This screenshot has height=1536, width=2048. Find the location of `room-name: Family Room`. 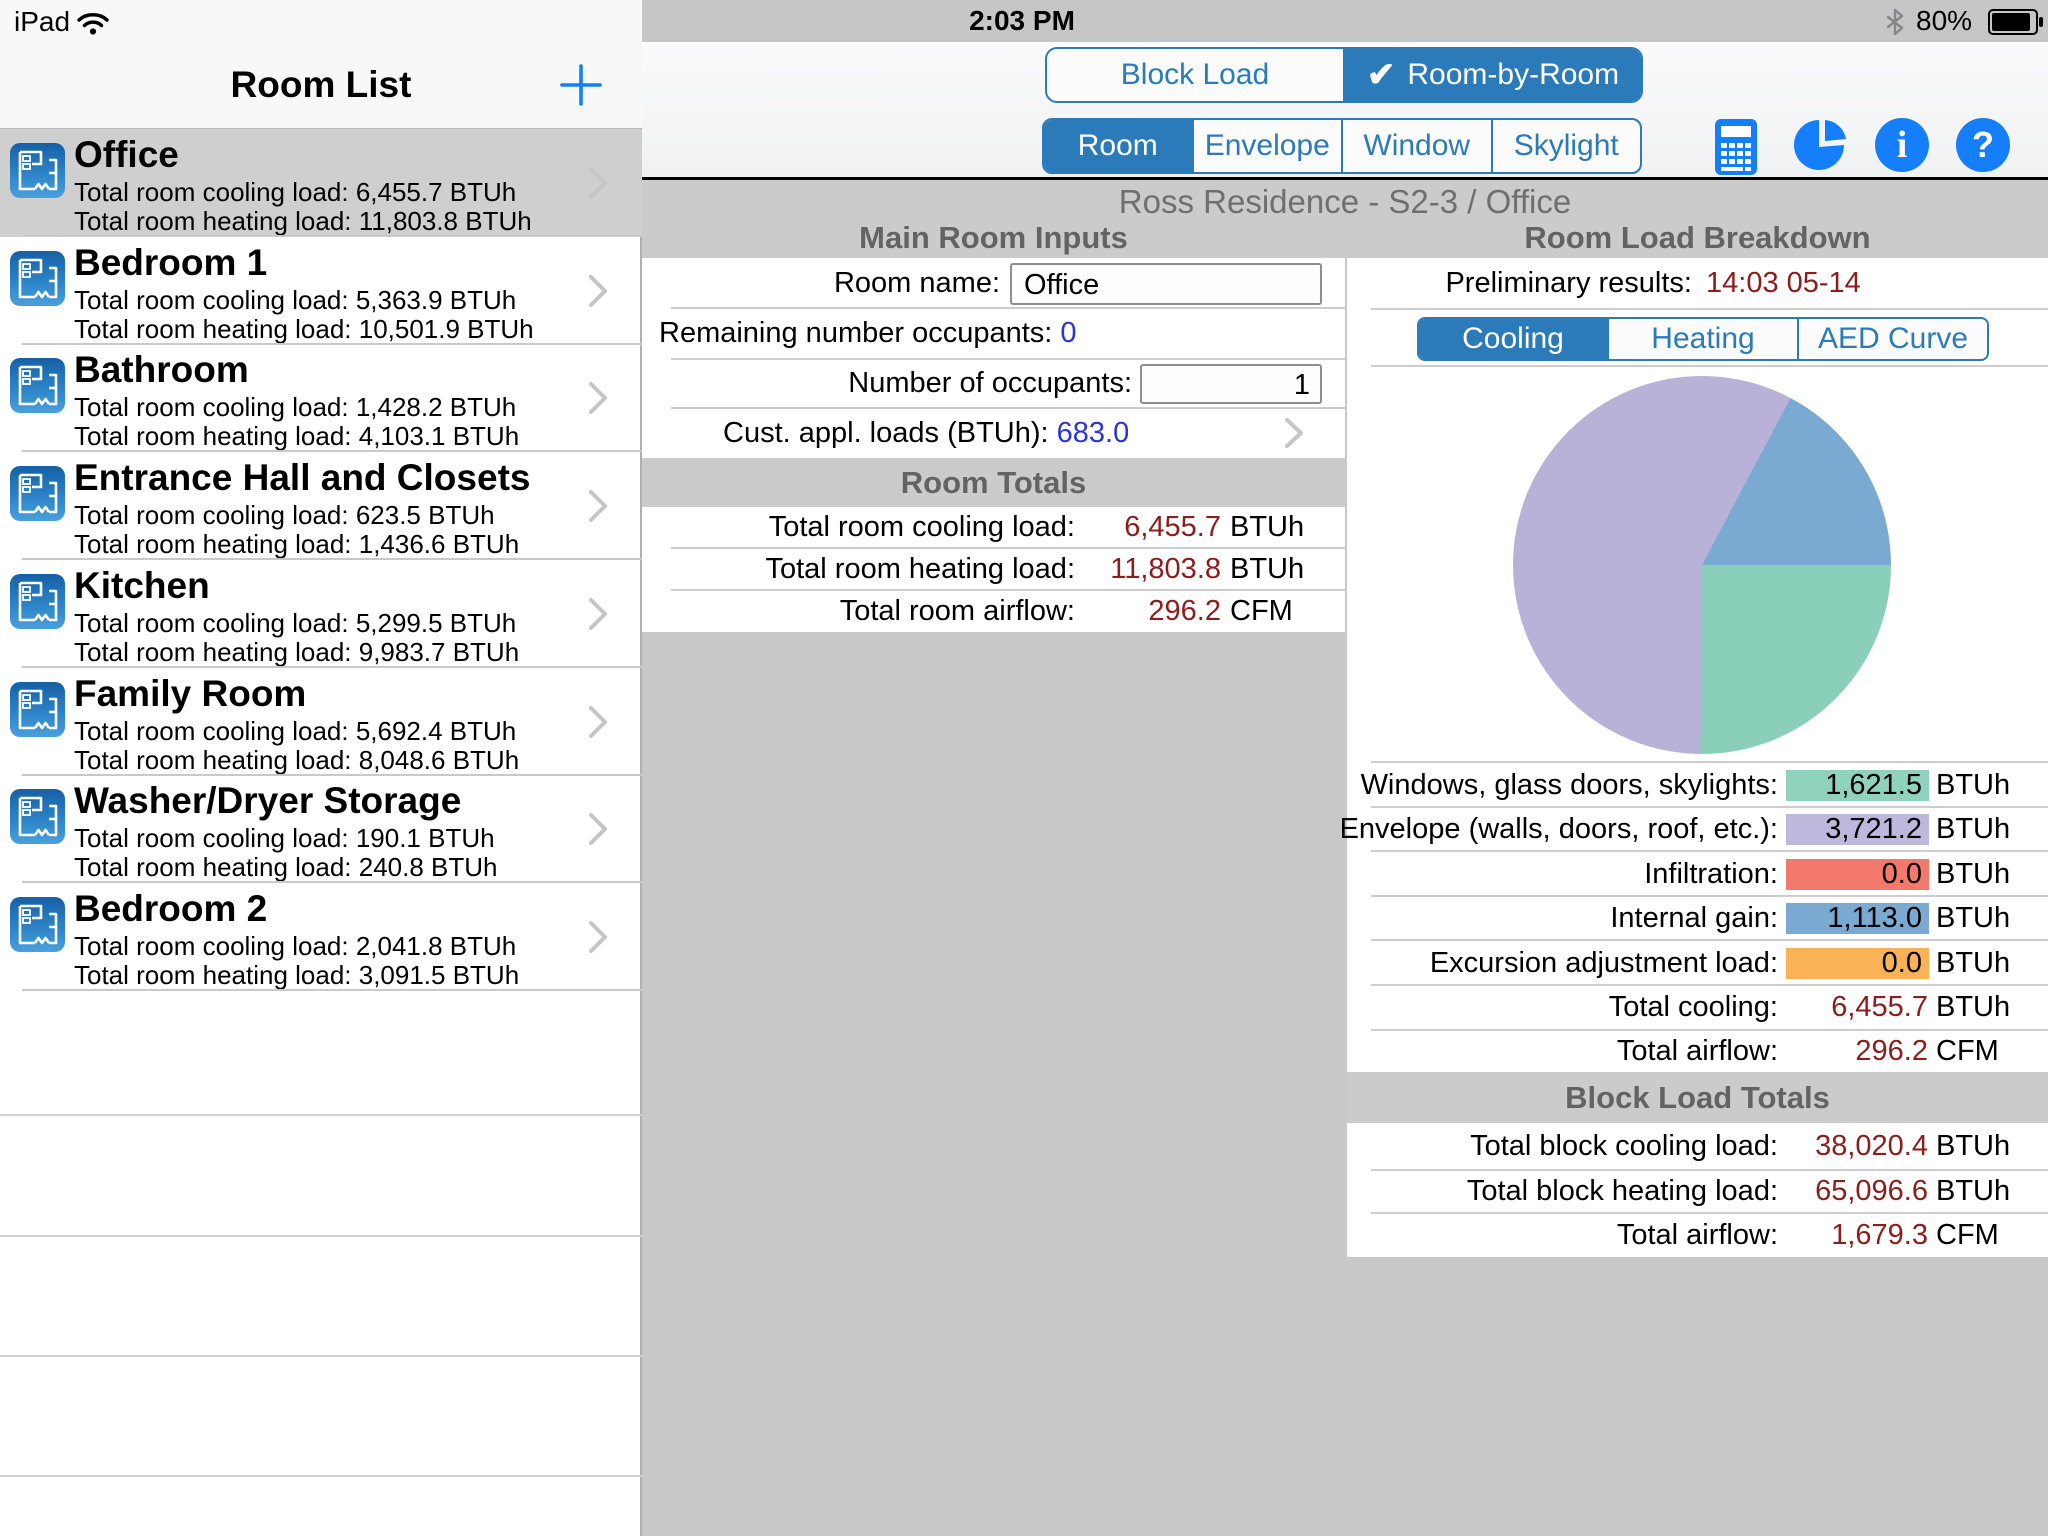

room-name: Family Room is located at coordinates (190, 693).